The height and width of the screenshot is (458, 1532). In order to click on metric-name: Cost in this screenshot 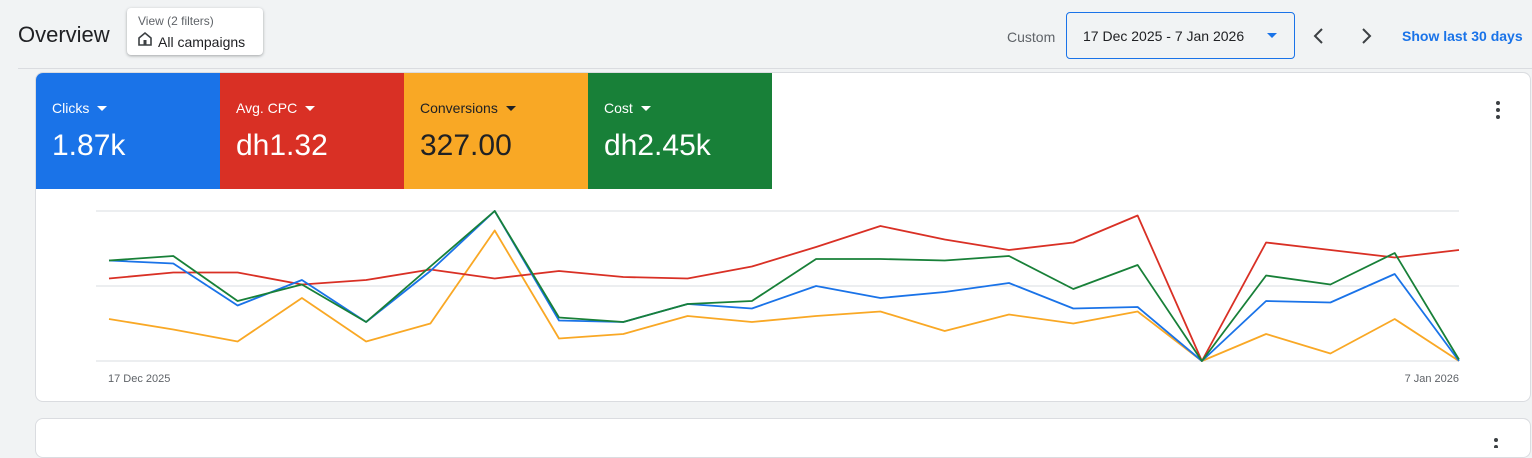, I will do `click(618, 108)`.